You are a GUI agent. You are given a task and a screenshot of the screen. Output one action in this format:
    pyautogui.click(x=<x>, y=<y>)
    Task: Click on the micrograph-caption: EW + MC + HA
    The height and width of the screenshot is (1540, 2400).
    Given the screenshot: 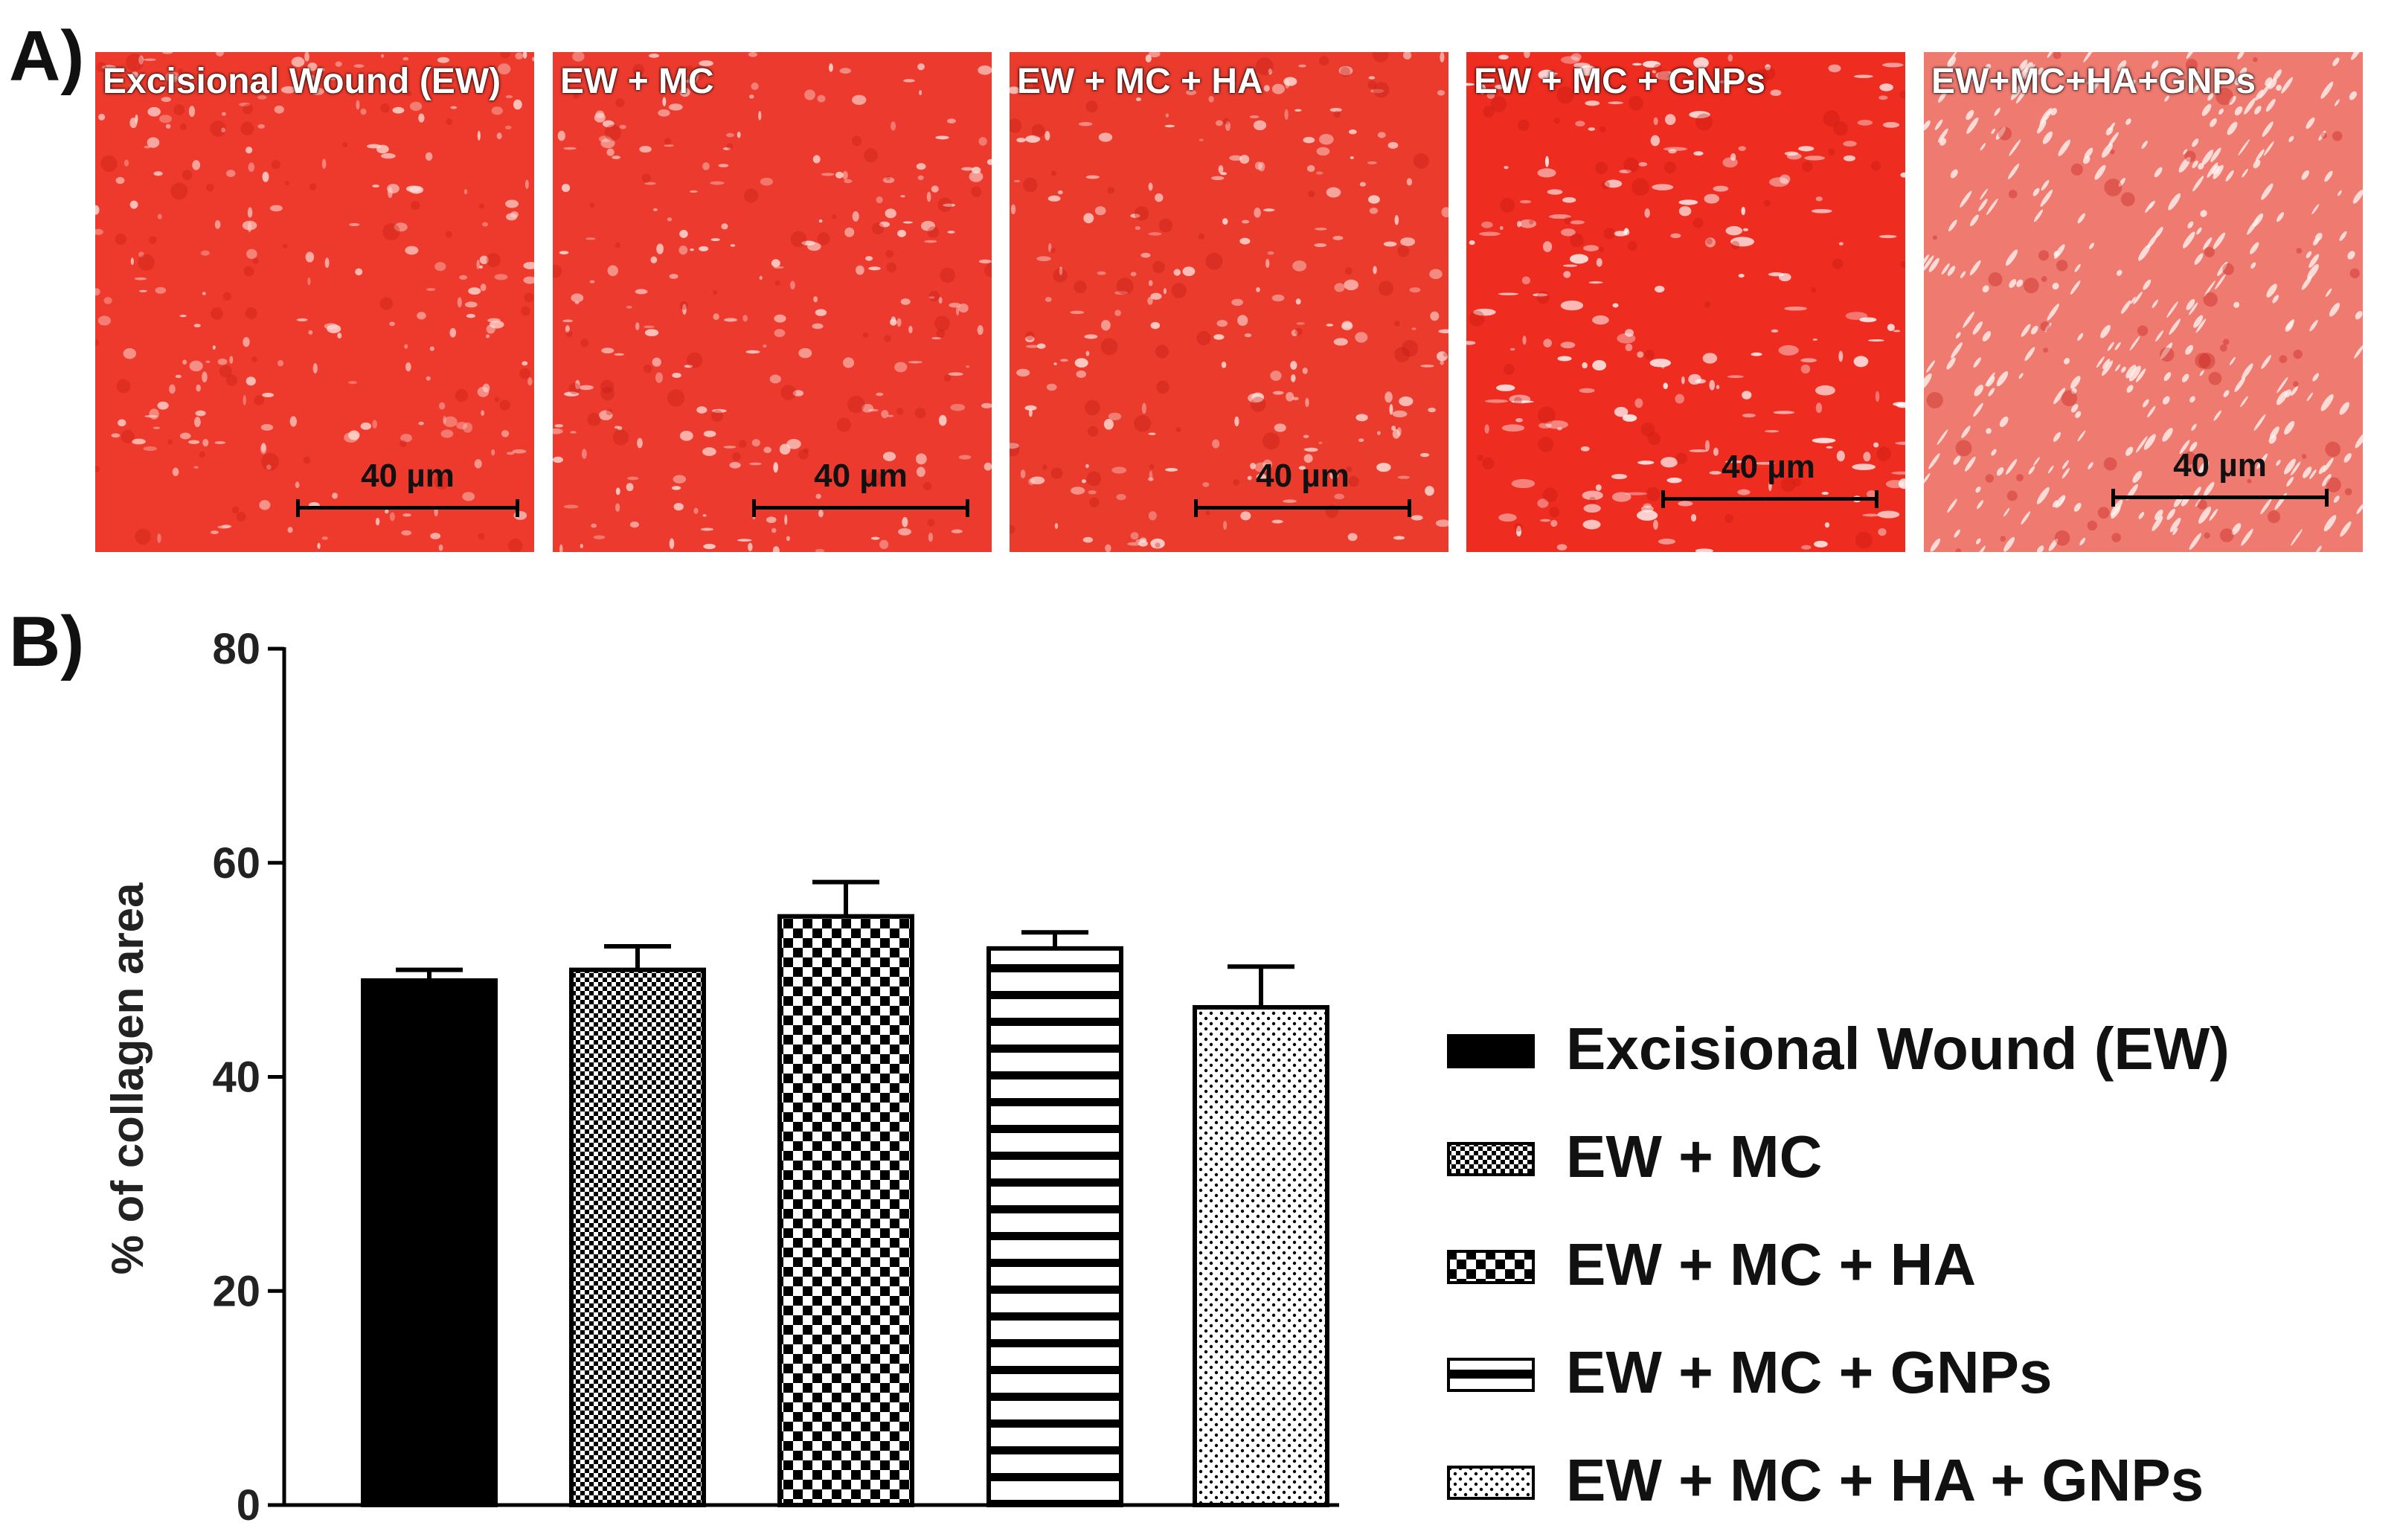 What is the action you would take?
    pyautogui.click(x=1140, y=81)
    